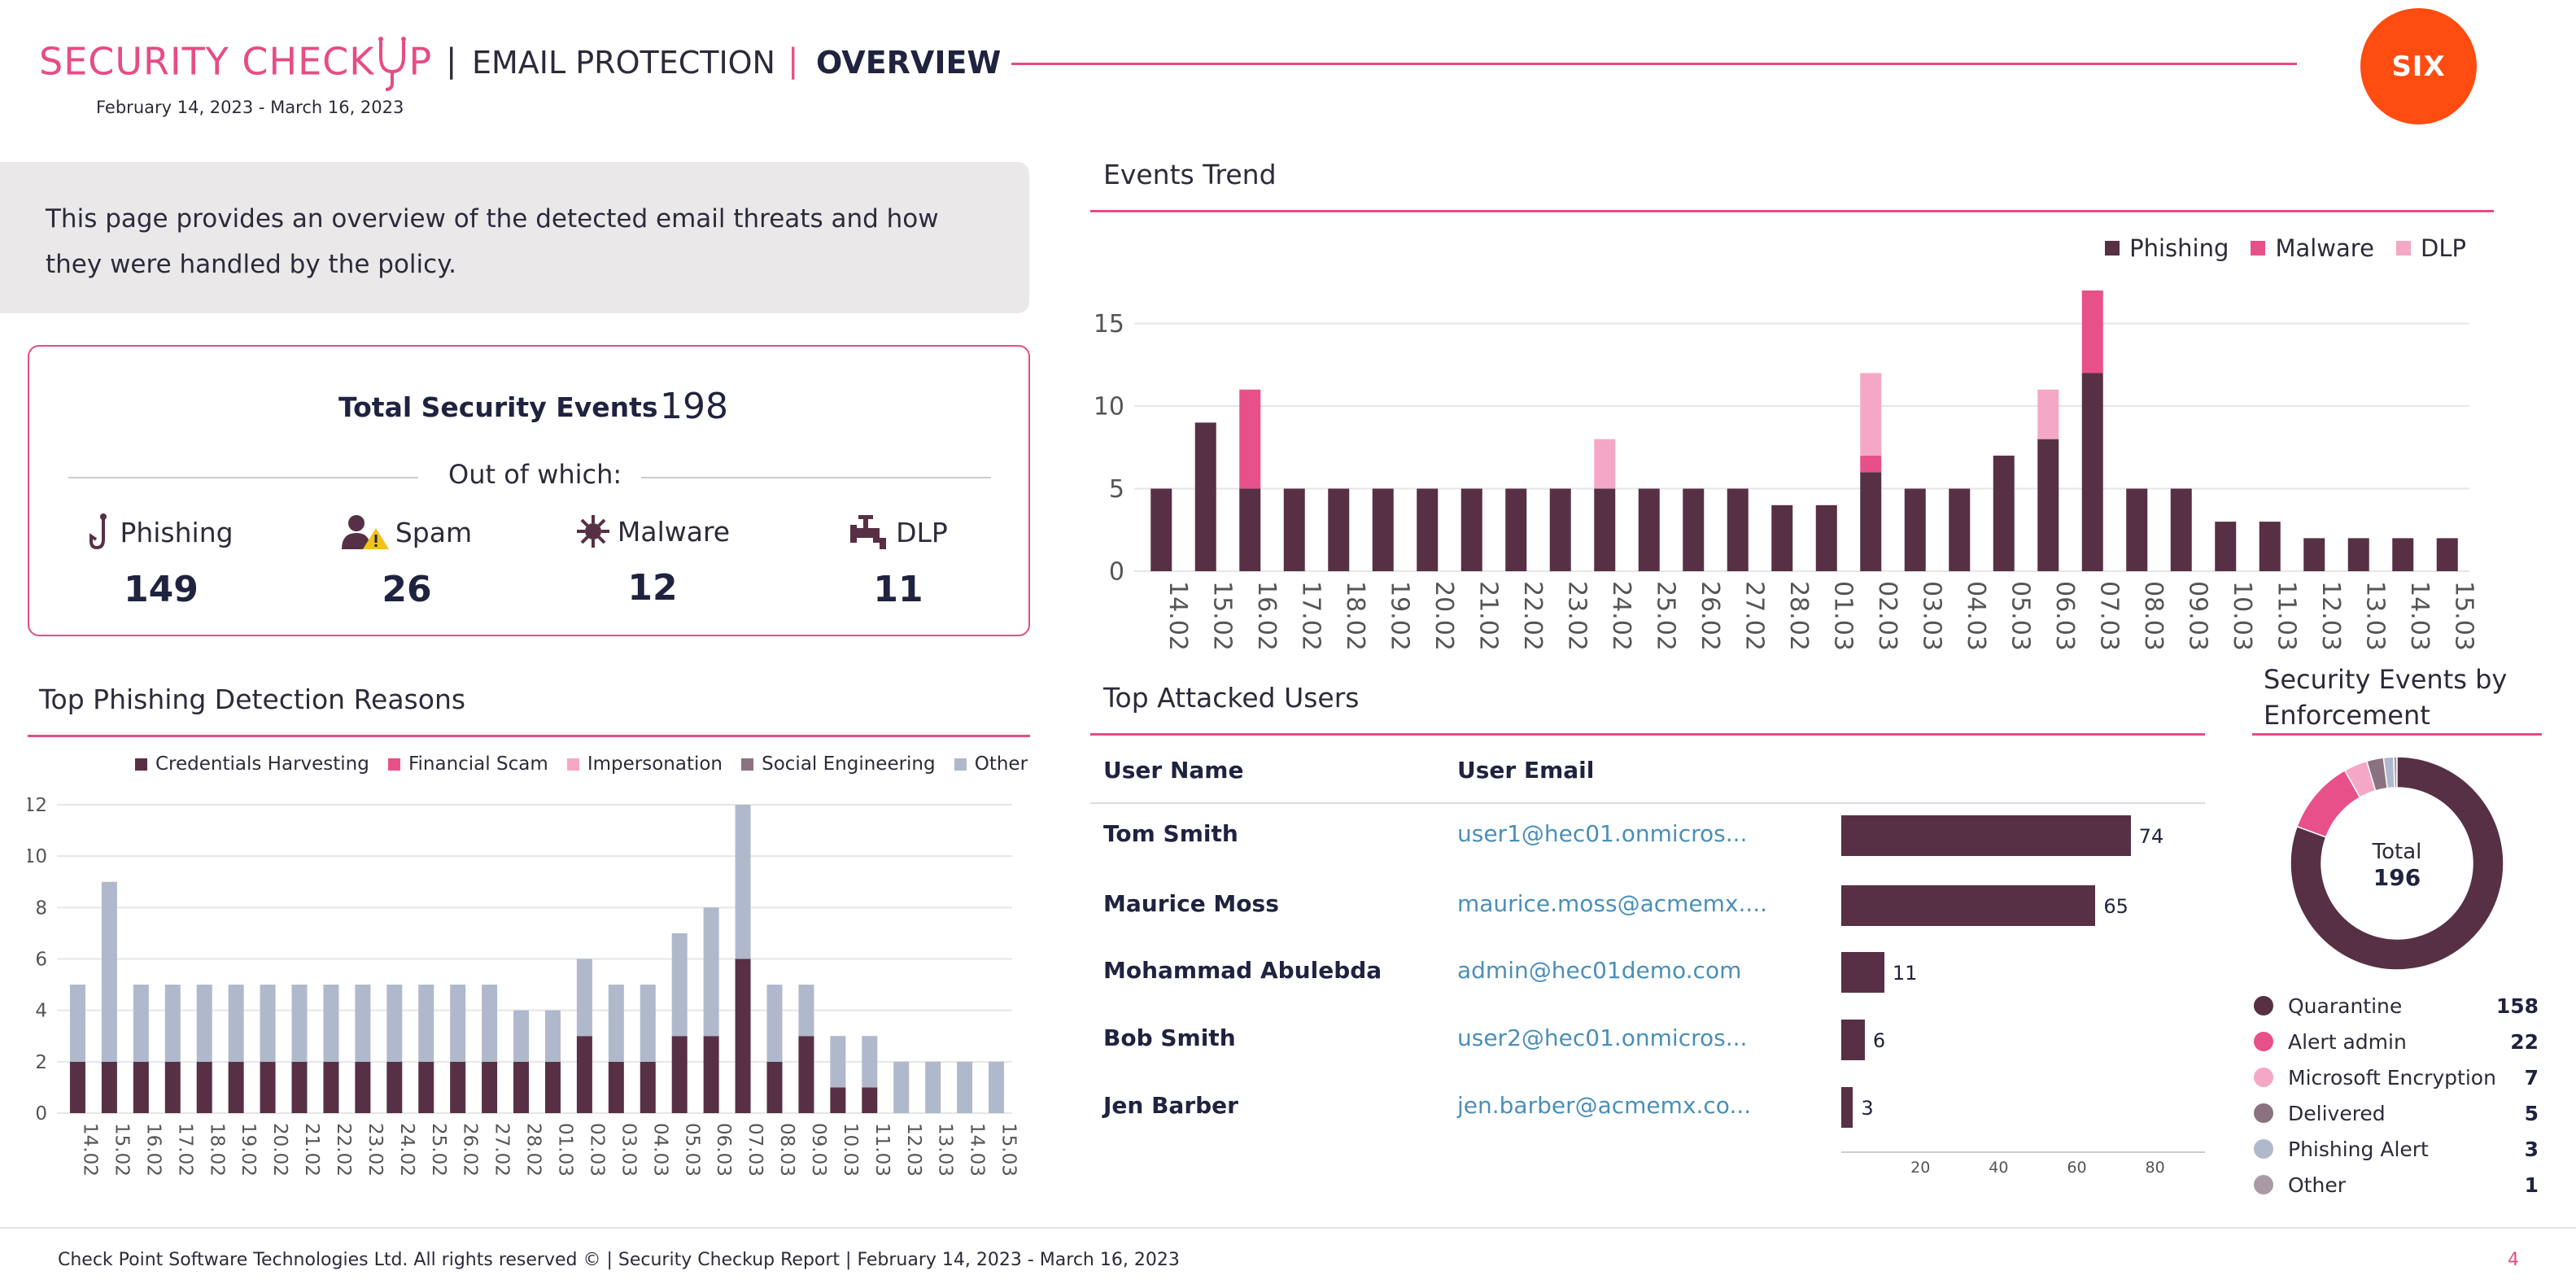  What do you see at coordinates (2155, 1168) in the screenshot?
I see `axis-tick-label: 80` at bounding box center [2155, 1168].